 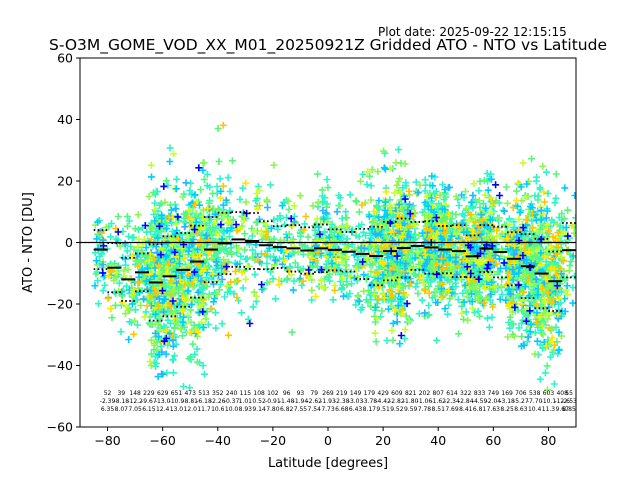 I want to click on bin-annotation-text: 473, so click(x=190, y=393).